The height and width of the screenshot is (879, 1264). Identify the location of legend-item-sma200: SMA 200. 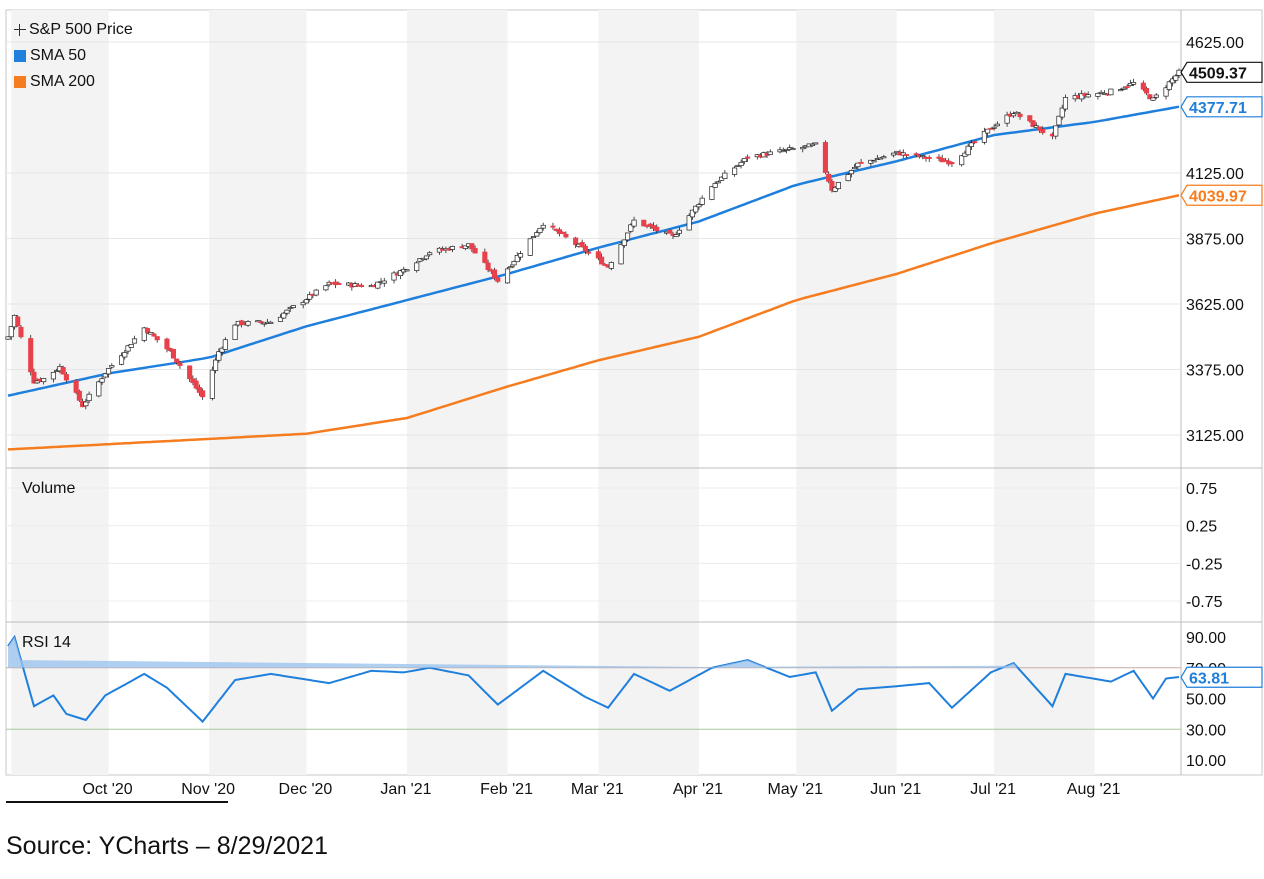
(73, 82).